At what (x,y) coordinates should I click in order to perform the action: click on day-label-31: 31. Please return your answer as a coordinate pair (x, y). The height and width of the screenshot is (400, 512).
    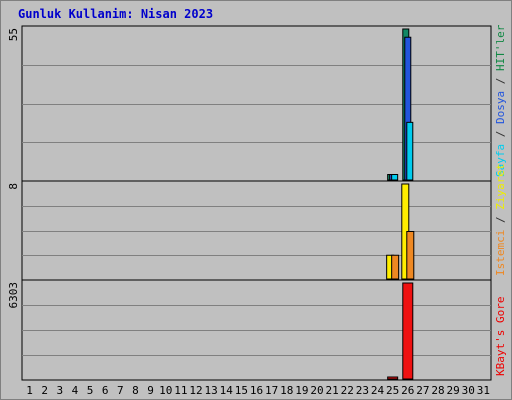
    Looking at the image, I should click on (483, 390).